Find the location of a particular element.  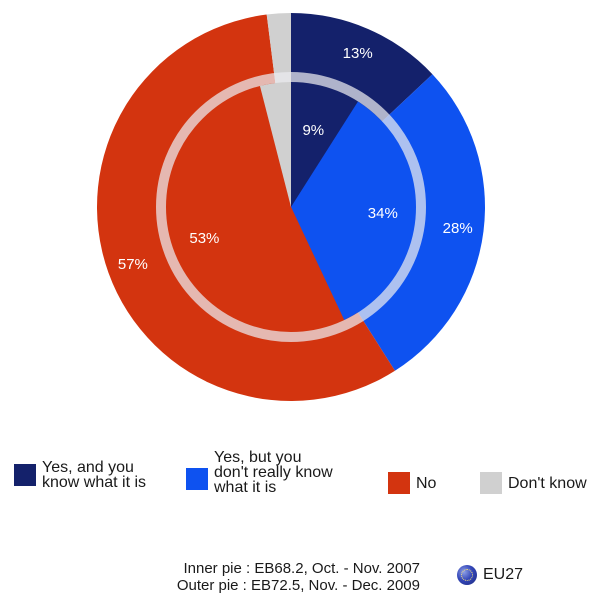

eu-globe-icon is located at coordinates (467, 575).